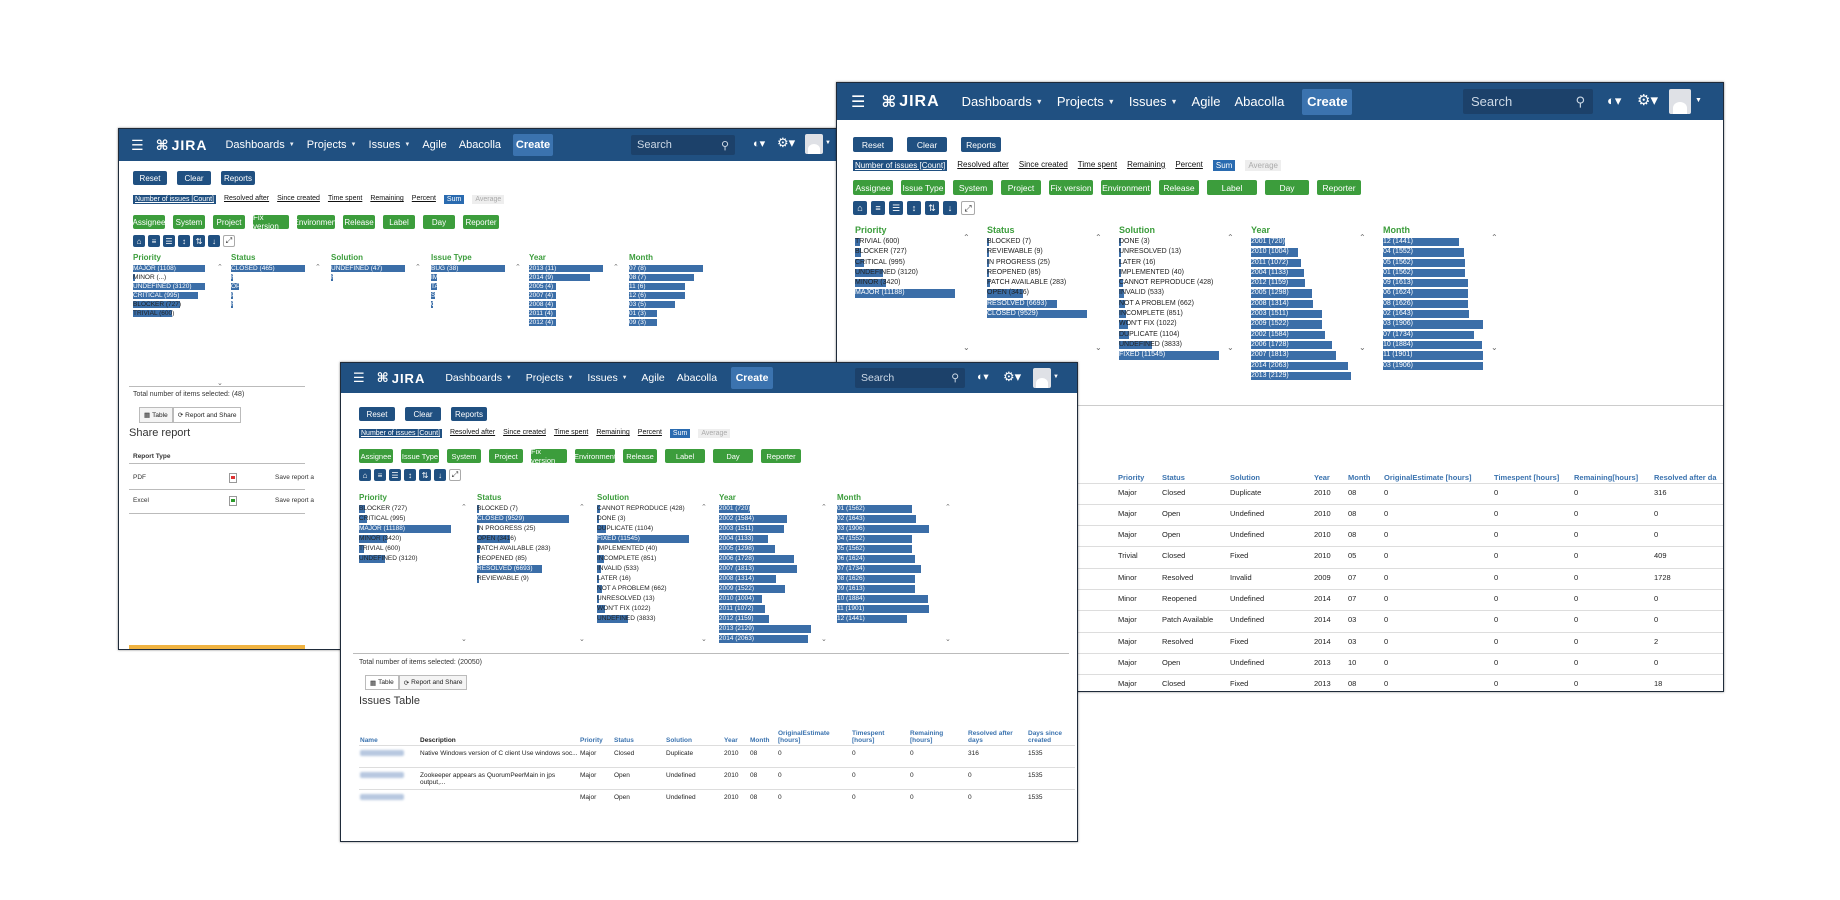 This screenshot has width=1840, height=900. What do you see at coordinates (868, 736) in the screenshot?
I see `col-timespent: Timespent [hours]` at bounding box center [868, 736].